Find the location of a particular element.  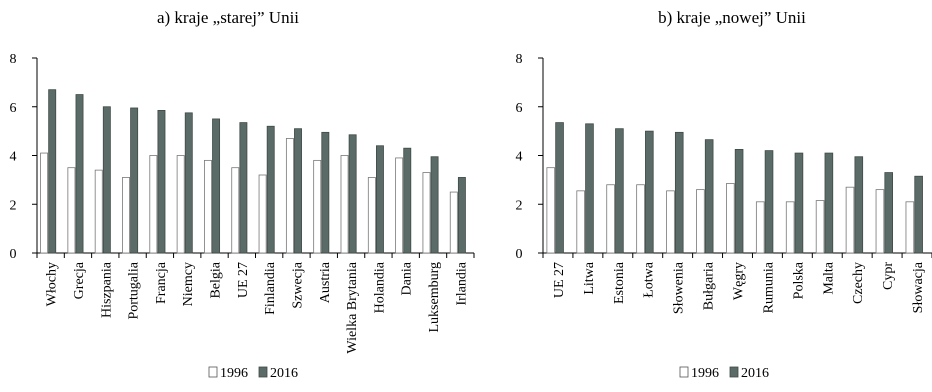

chart-b-y-tick-label: 6 is located at coordinates (519, 108).